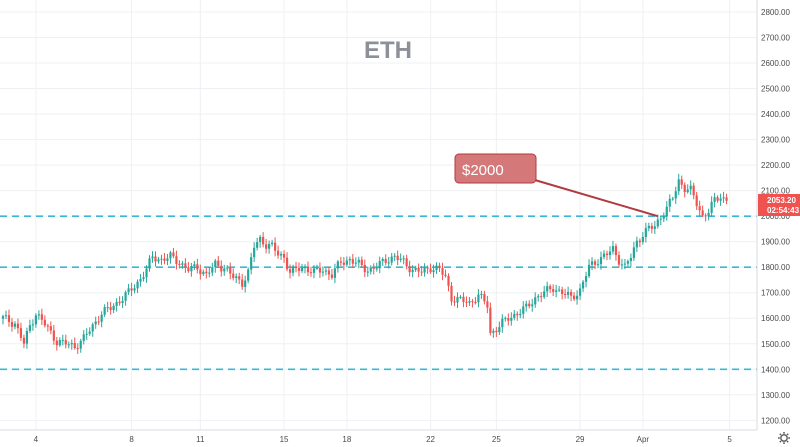  Describe the element at coordinates (495, 168) in the screenshot. I see `callout-box` at that location.